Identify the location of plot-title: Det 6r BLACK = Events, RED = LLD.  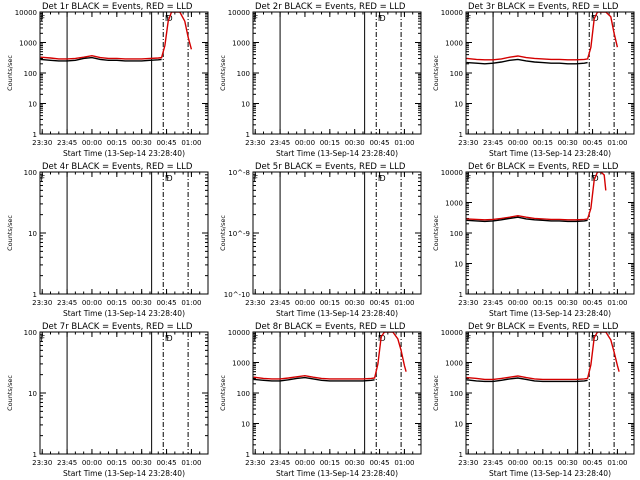
(543, 167).